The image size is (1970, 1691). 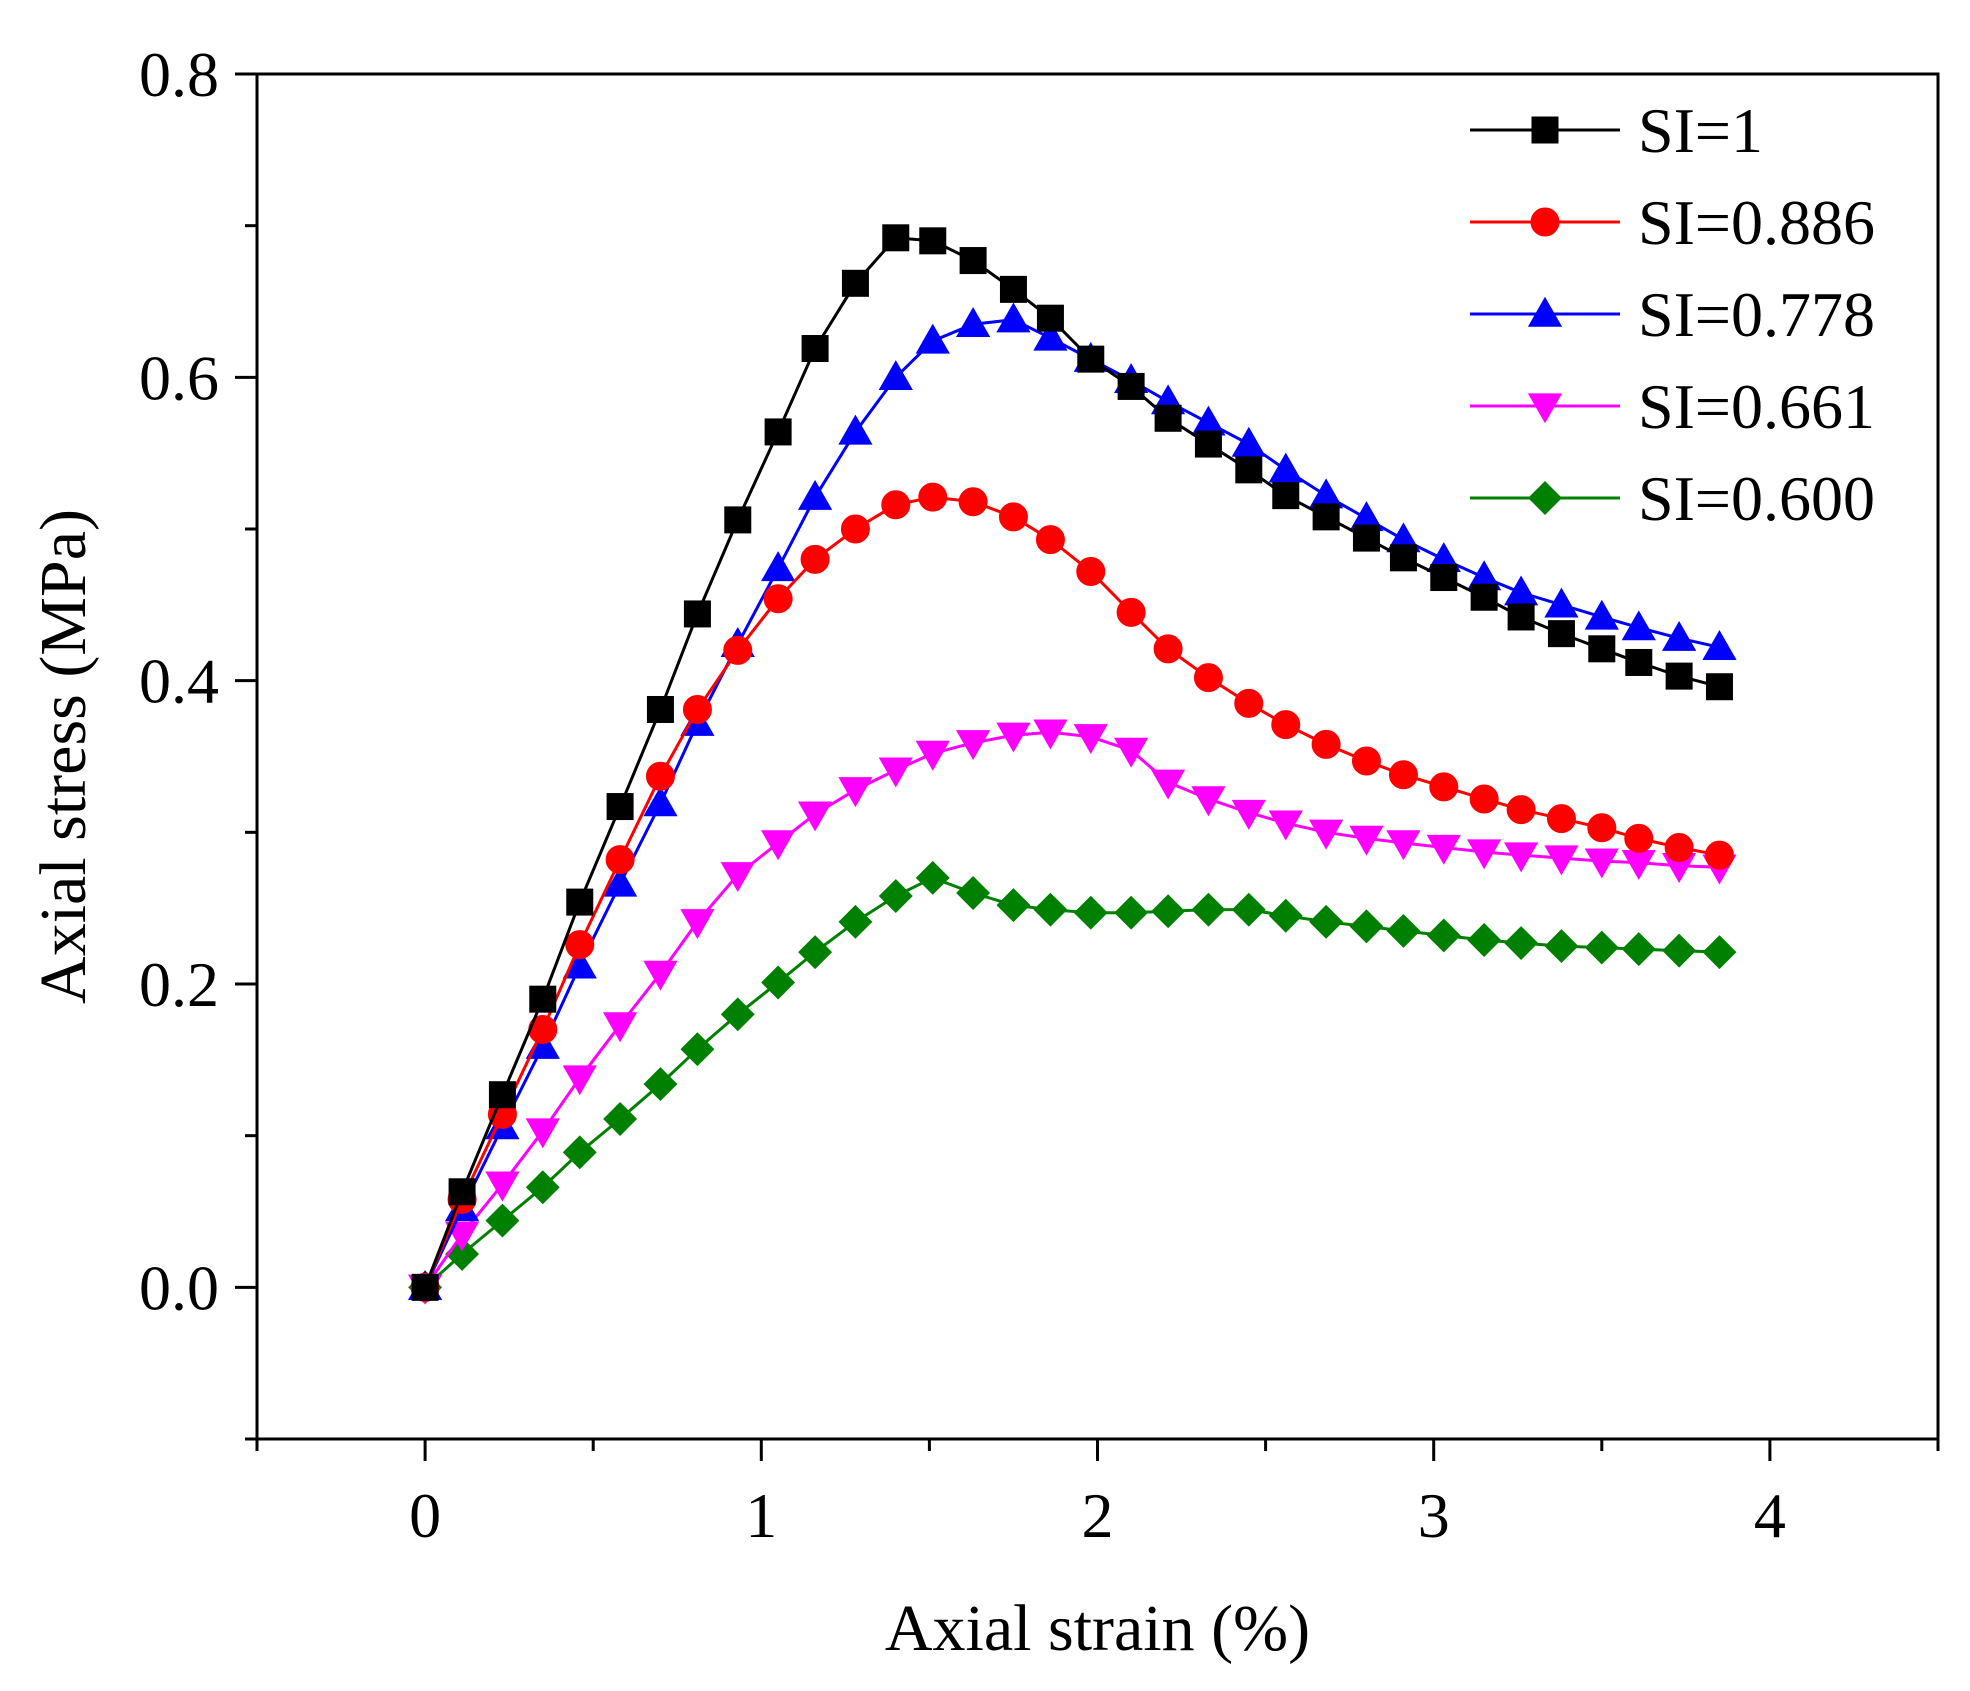 What do you see at coordinates (761, 1515) in the screenshot?
I see `x-tick-label: 1` at bounding box center [761, 1515].